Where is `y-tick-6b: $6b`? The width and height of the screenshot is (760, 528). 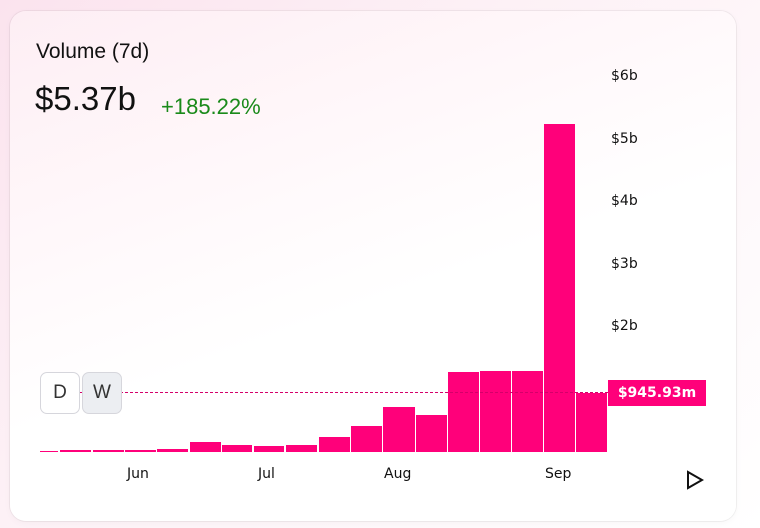
y-tick-6b: $6b is located at coordinates (624, 76).